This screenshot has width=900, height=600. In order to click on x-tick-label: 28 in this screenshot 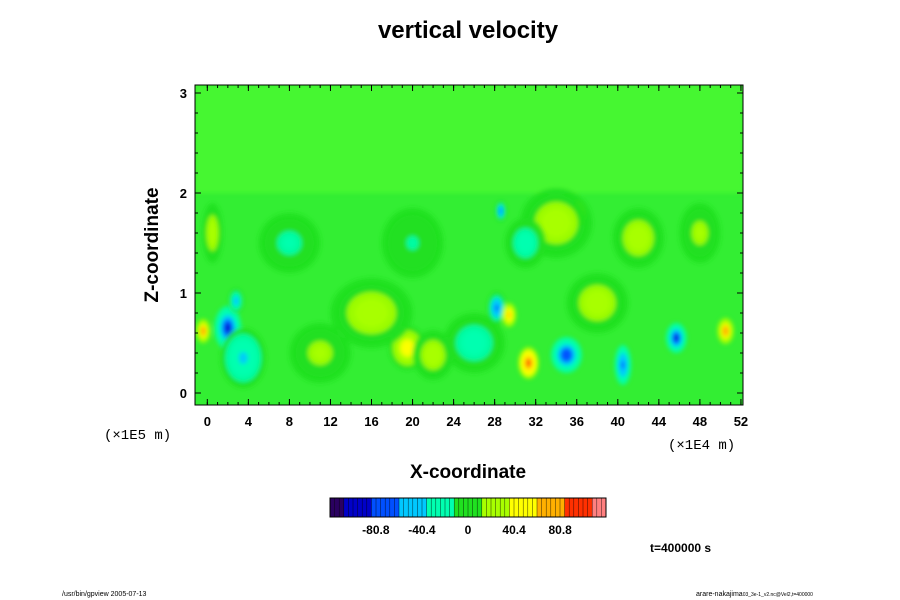, I will do `click(494, 421)`.